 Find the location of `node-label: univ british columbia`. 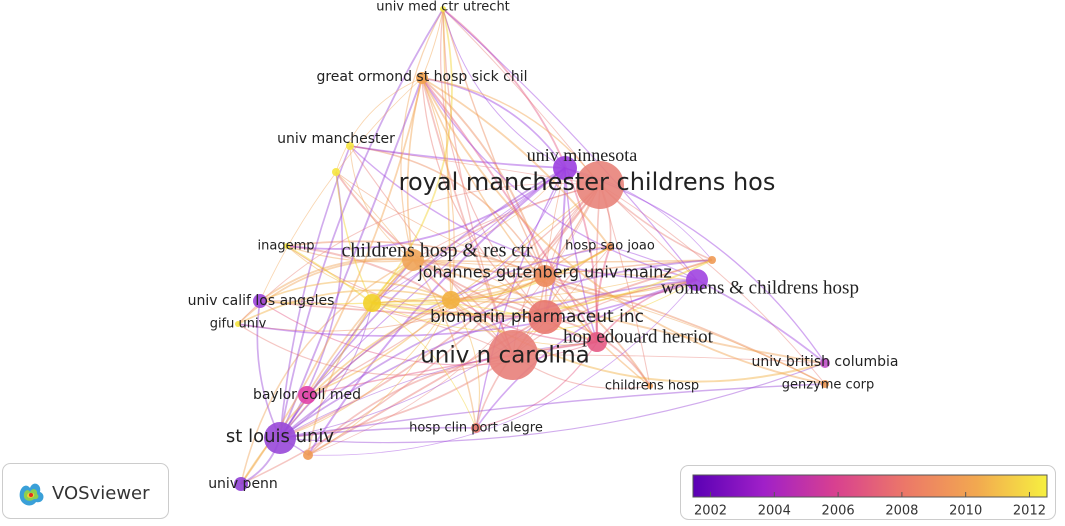

node-label: univ british columbia is located at coordinates (825, 362).